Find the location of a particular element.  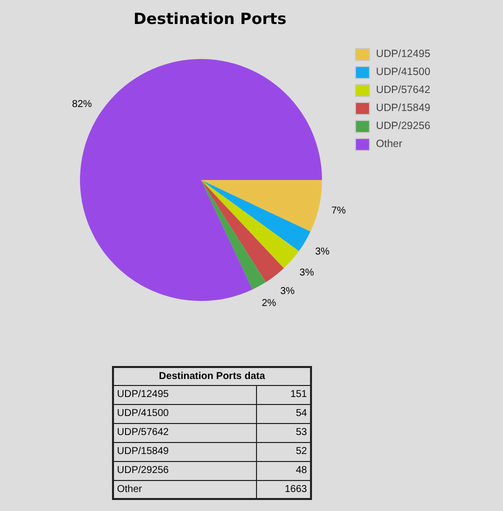

category-label: UDP/15849 is located at coordinates (184, 451).